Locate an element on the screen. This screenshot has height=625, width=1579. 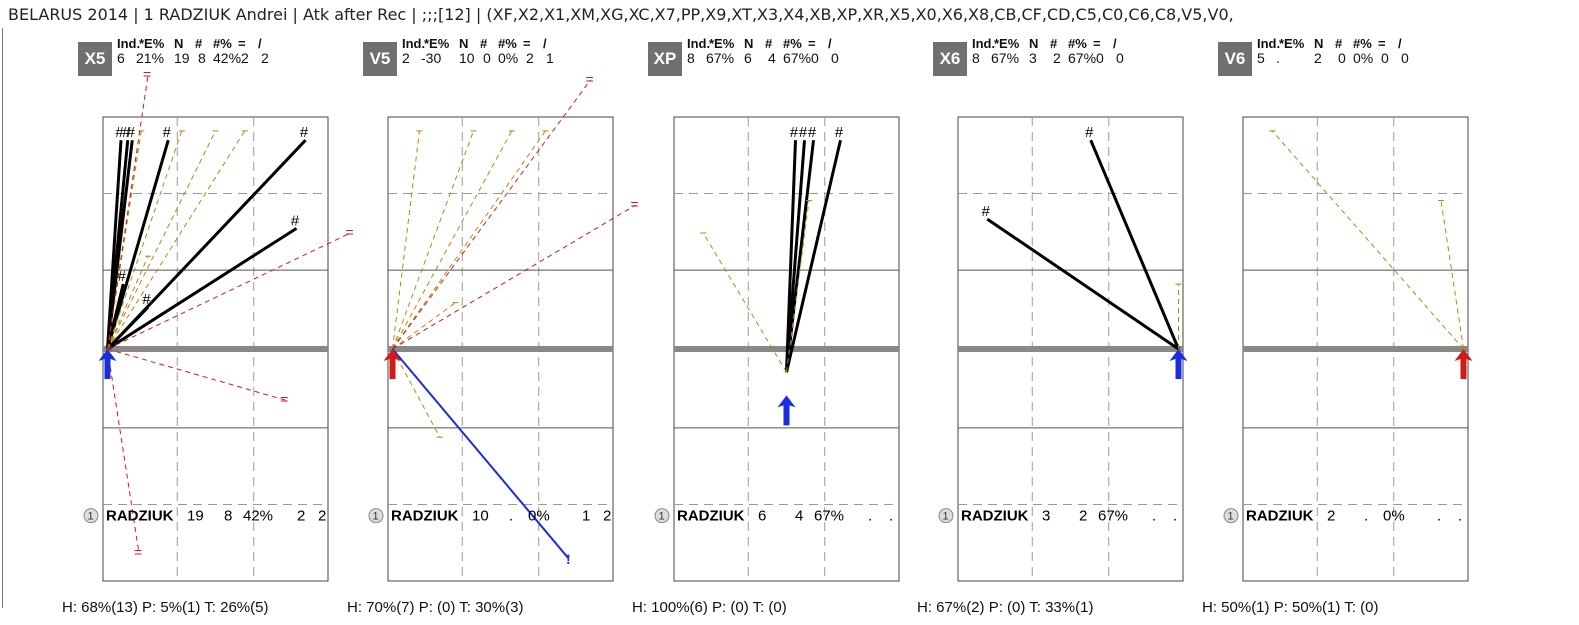
attack-code-badge: X5 is located at coordinates (95, 59).